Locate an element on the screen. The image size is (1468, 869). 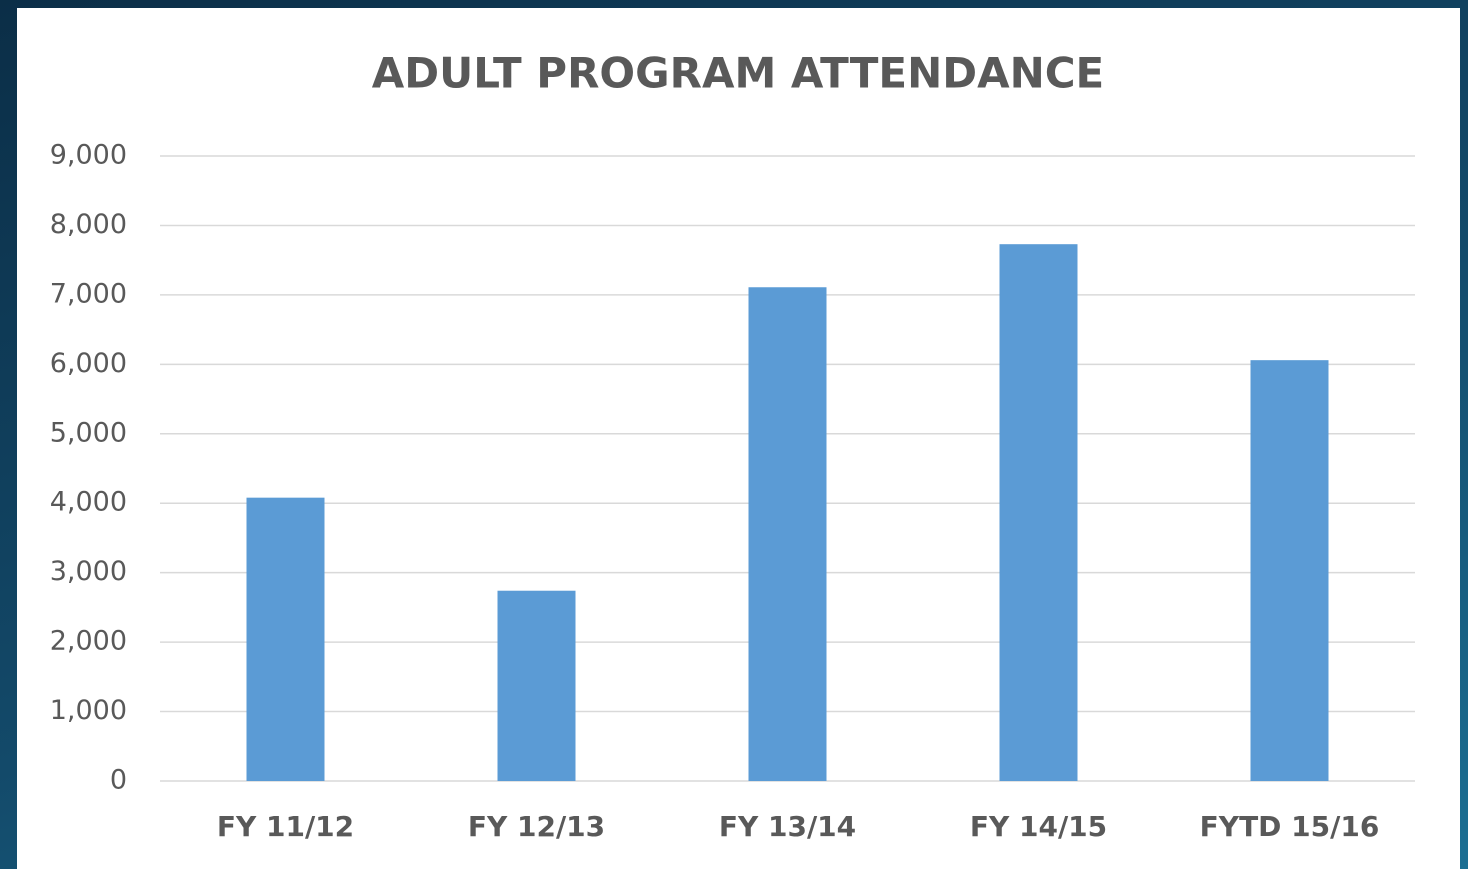
y-tick-label: 2,000 is located at coordinates (88, 641).